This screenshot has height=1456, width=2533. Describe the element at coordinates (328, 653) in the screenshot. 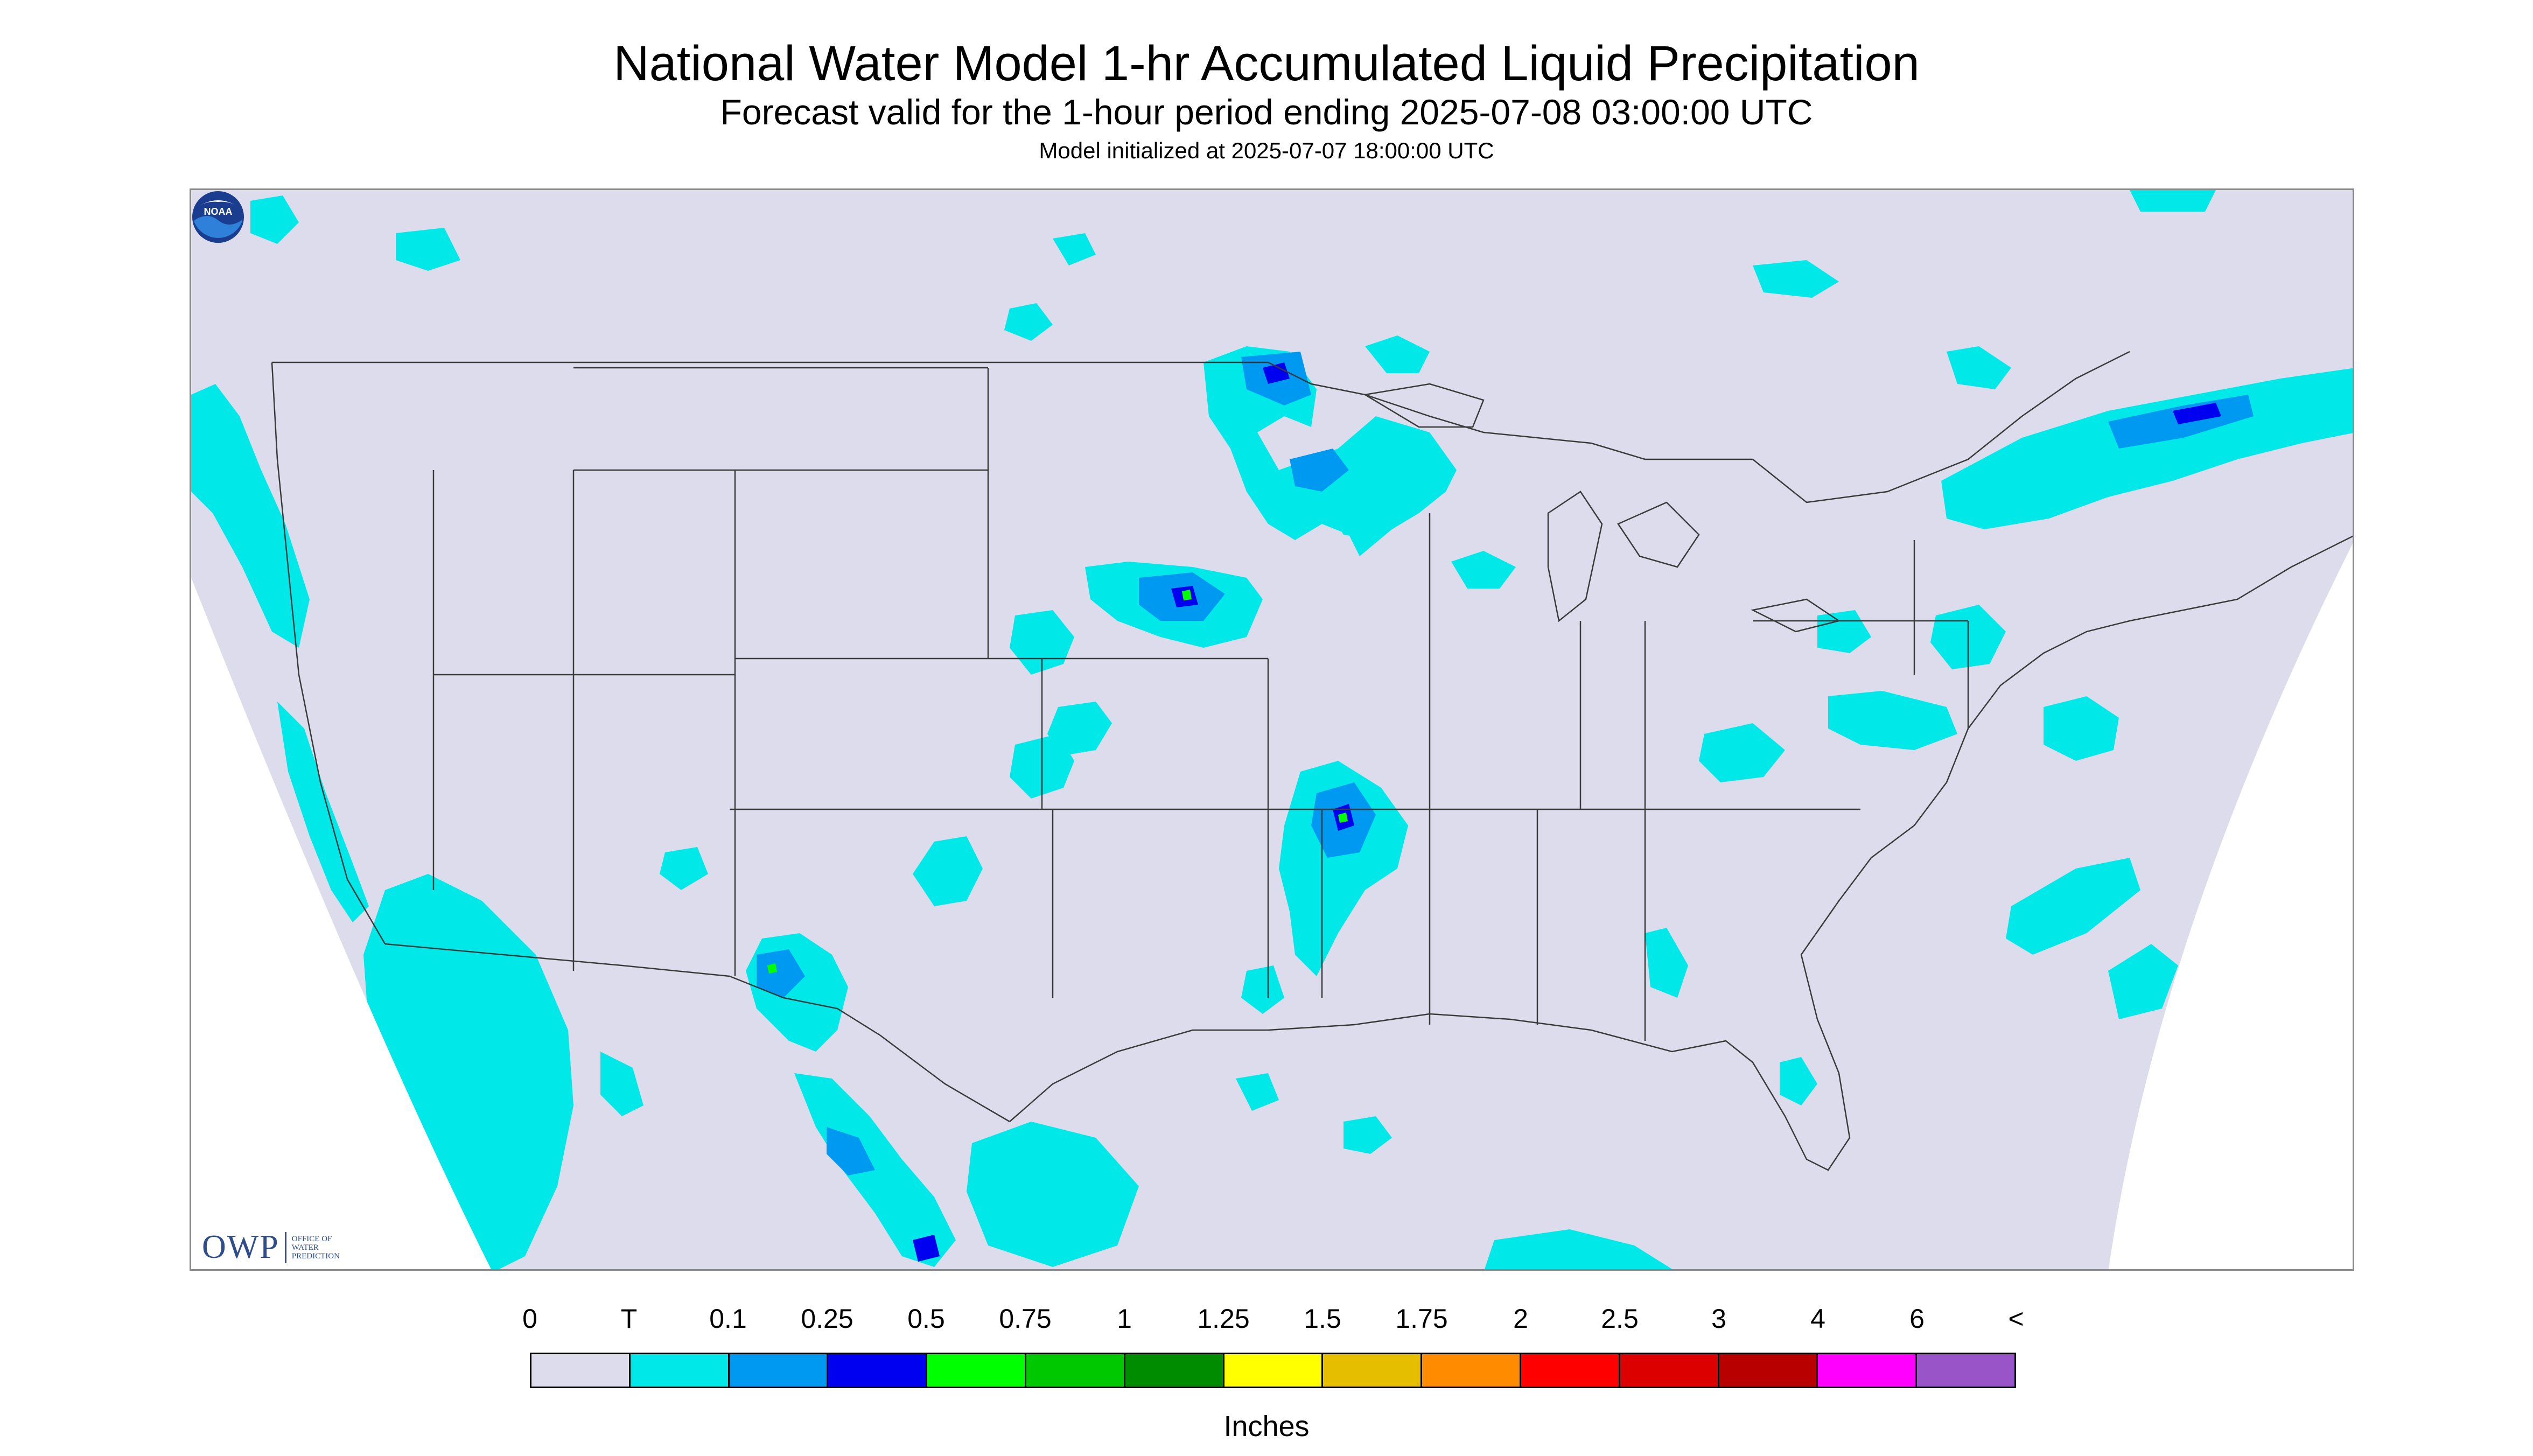

I see `pacific-coastline` at that location.